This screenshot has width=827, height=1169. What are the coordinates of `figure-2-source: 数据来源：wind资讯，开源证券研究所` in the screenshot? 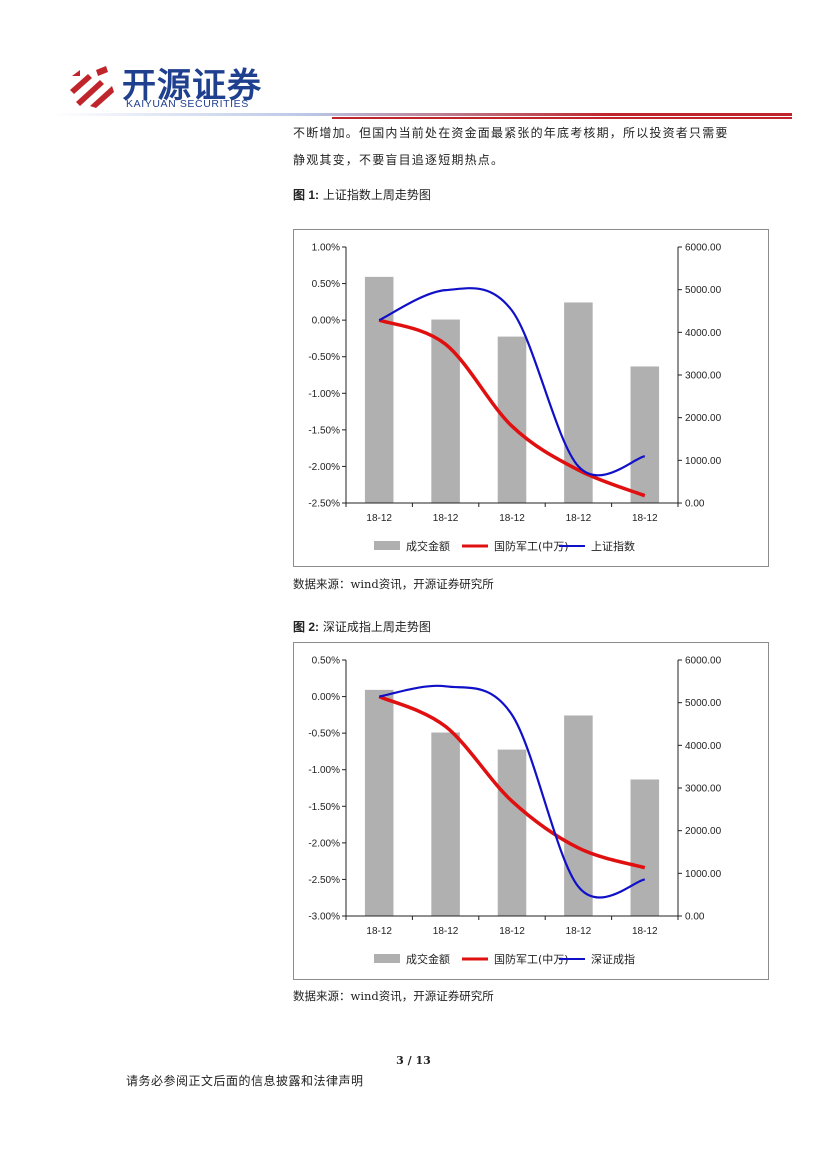 It's located at (393, 996).